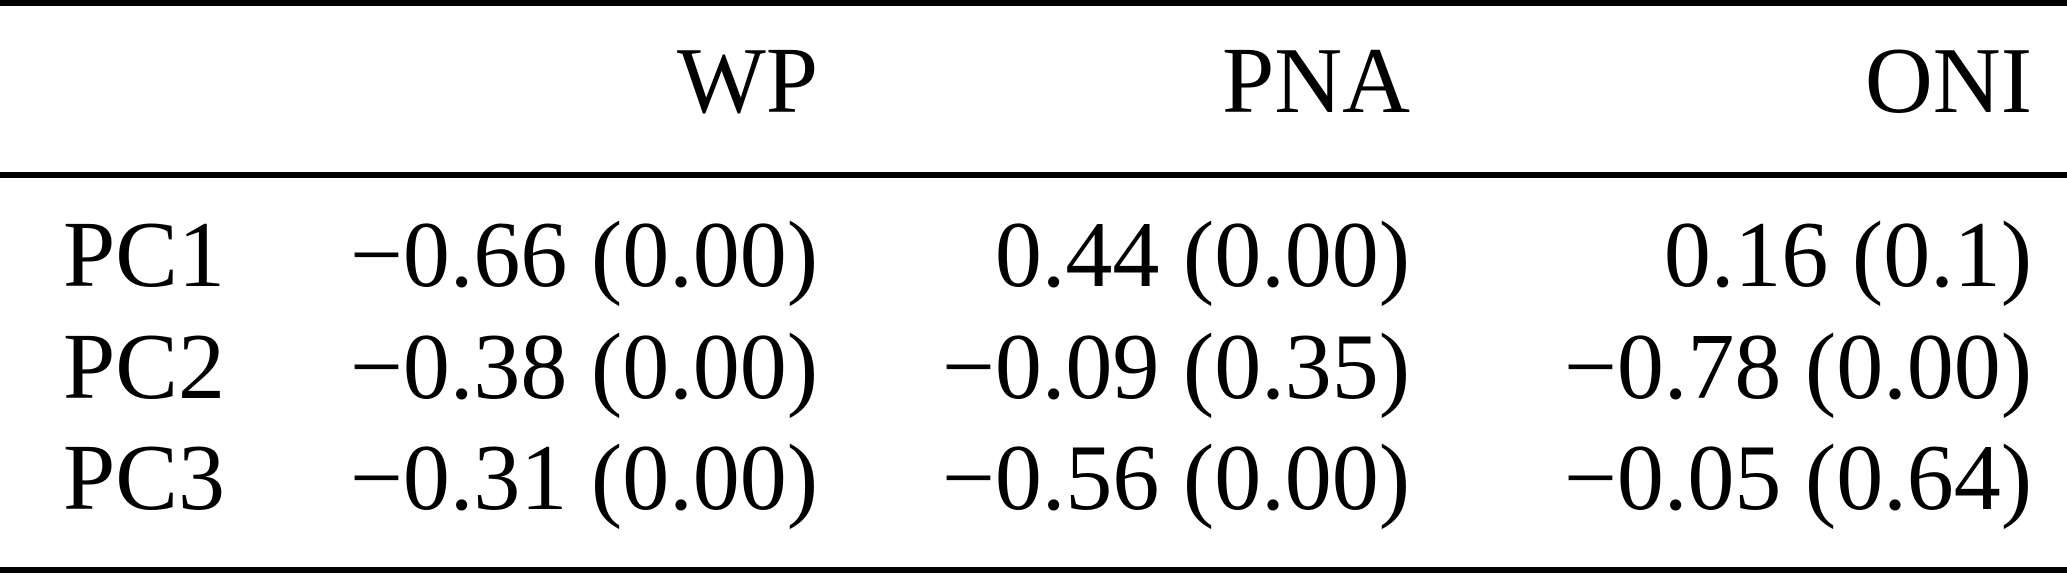  Describe the element at coordinates (1315, 81) in the screenshot. I see `header-pna: PNA` at that location.